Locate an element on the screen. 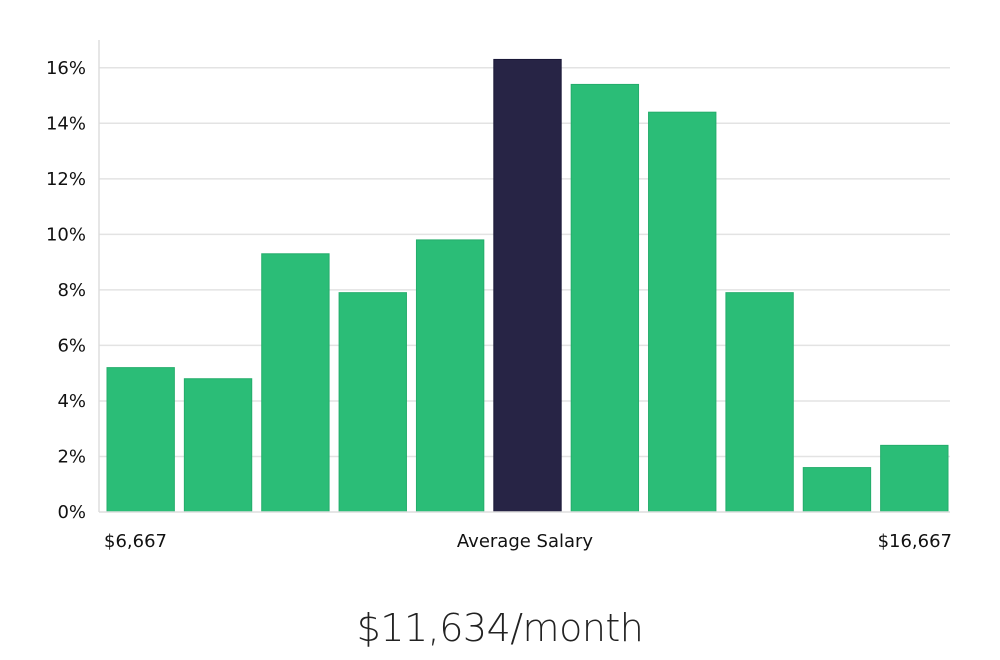 This screenshot has width=1000, height=660. y-tick-label: 6% is located at coordinates (71, 345).